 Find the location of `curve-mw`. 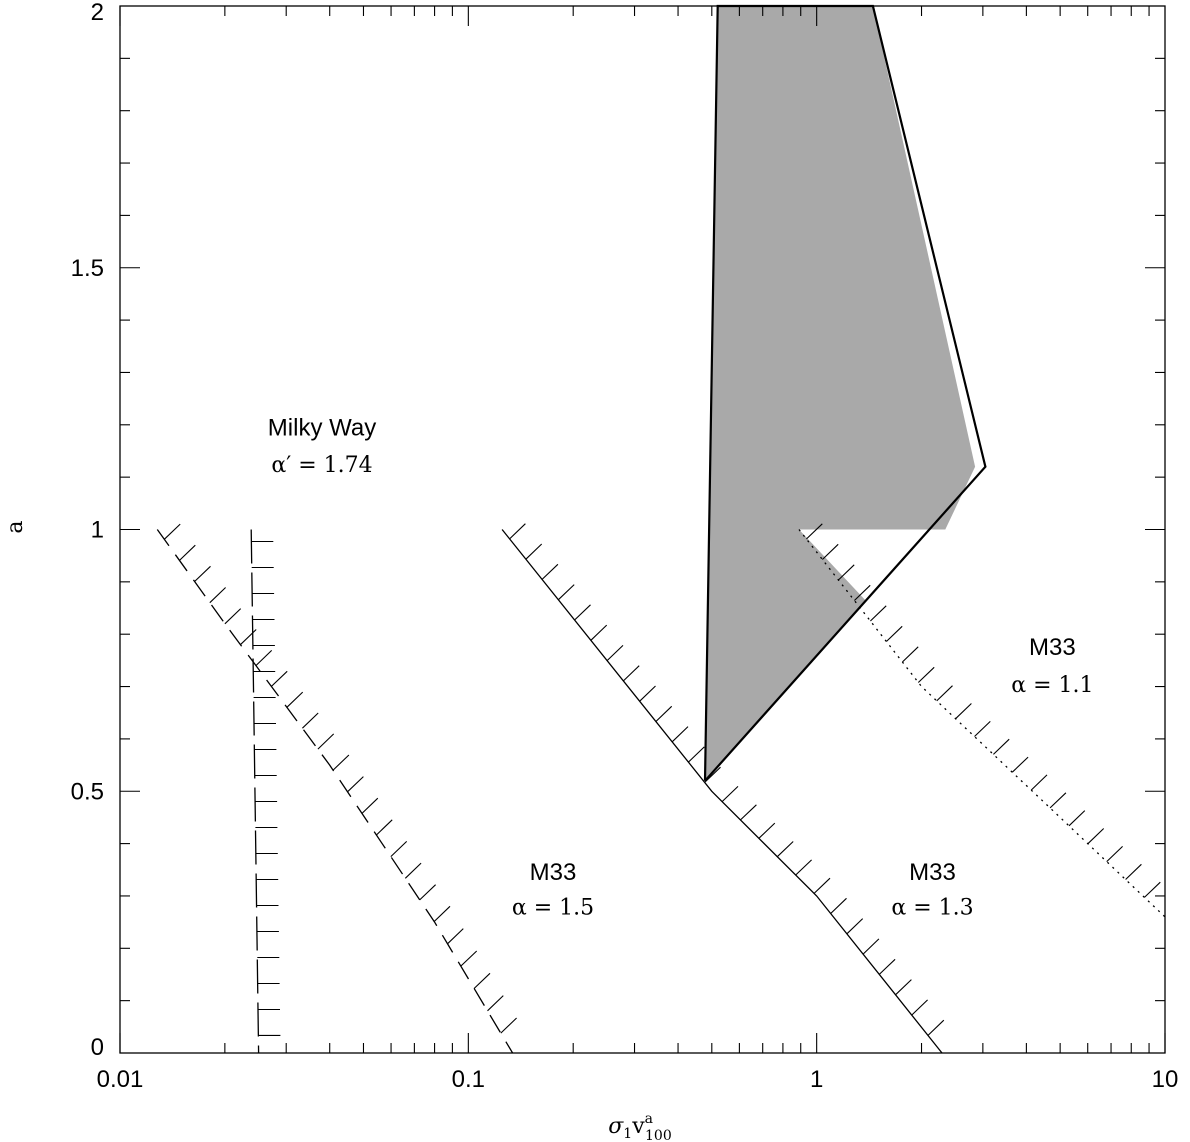

curve-mw is located at coordinates (265, 791).